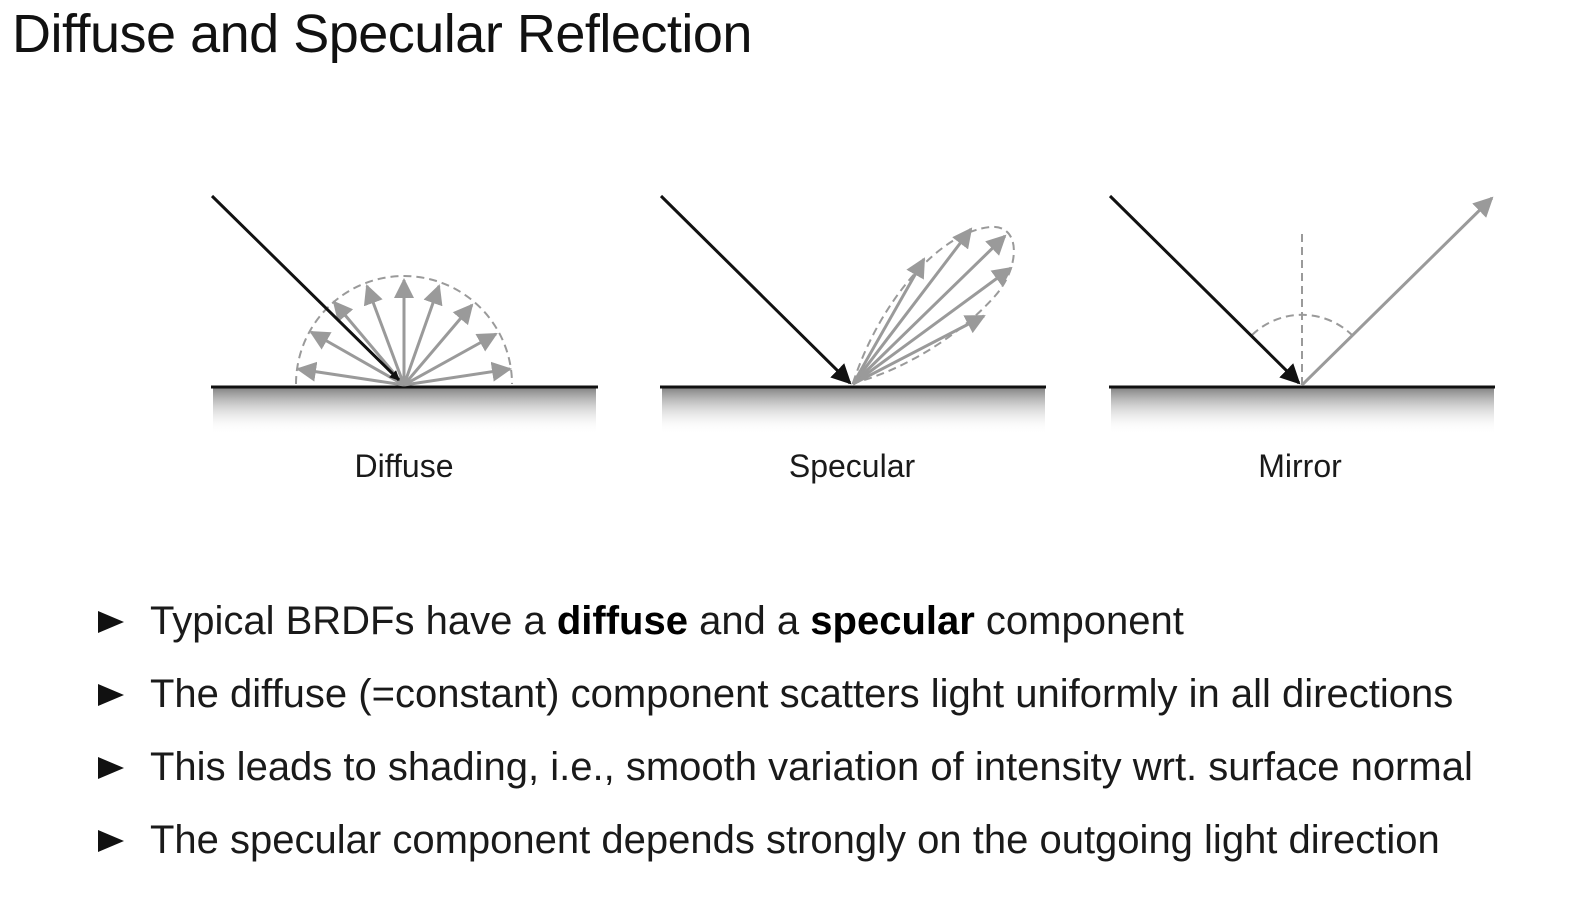  Describe the element at coordinates (1300, 466) in the screenshot. I see `caption-mirror: Mirror` at that location.